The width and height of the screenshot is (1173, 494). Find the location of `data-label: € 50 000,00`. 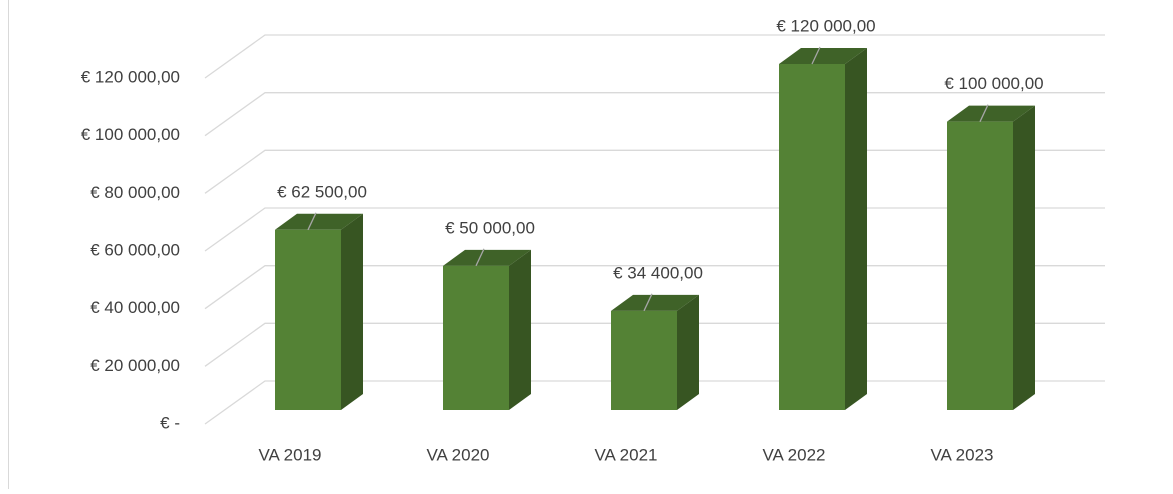

data-label: € 50 000,00 is located at coordinates (490, 227).